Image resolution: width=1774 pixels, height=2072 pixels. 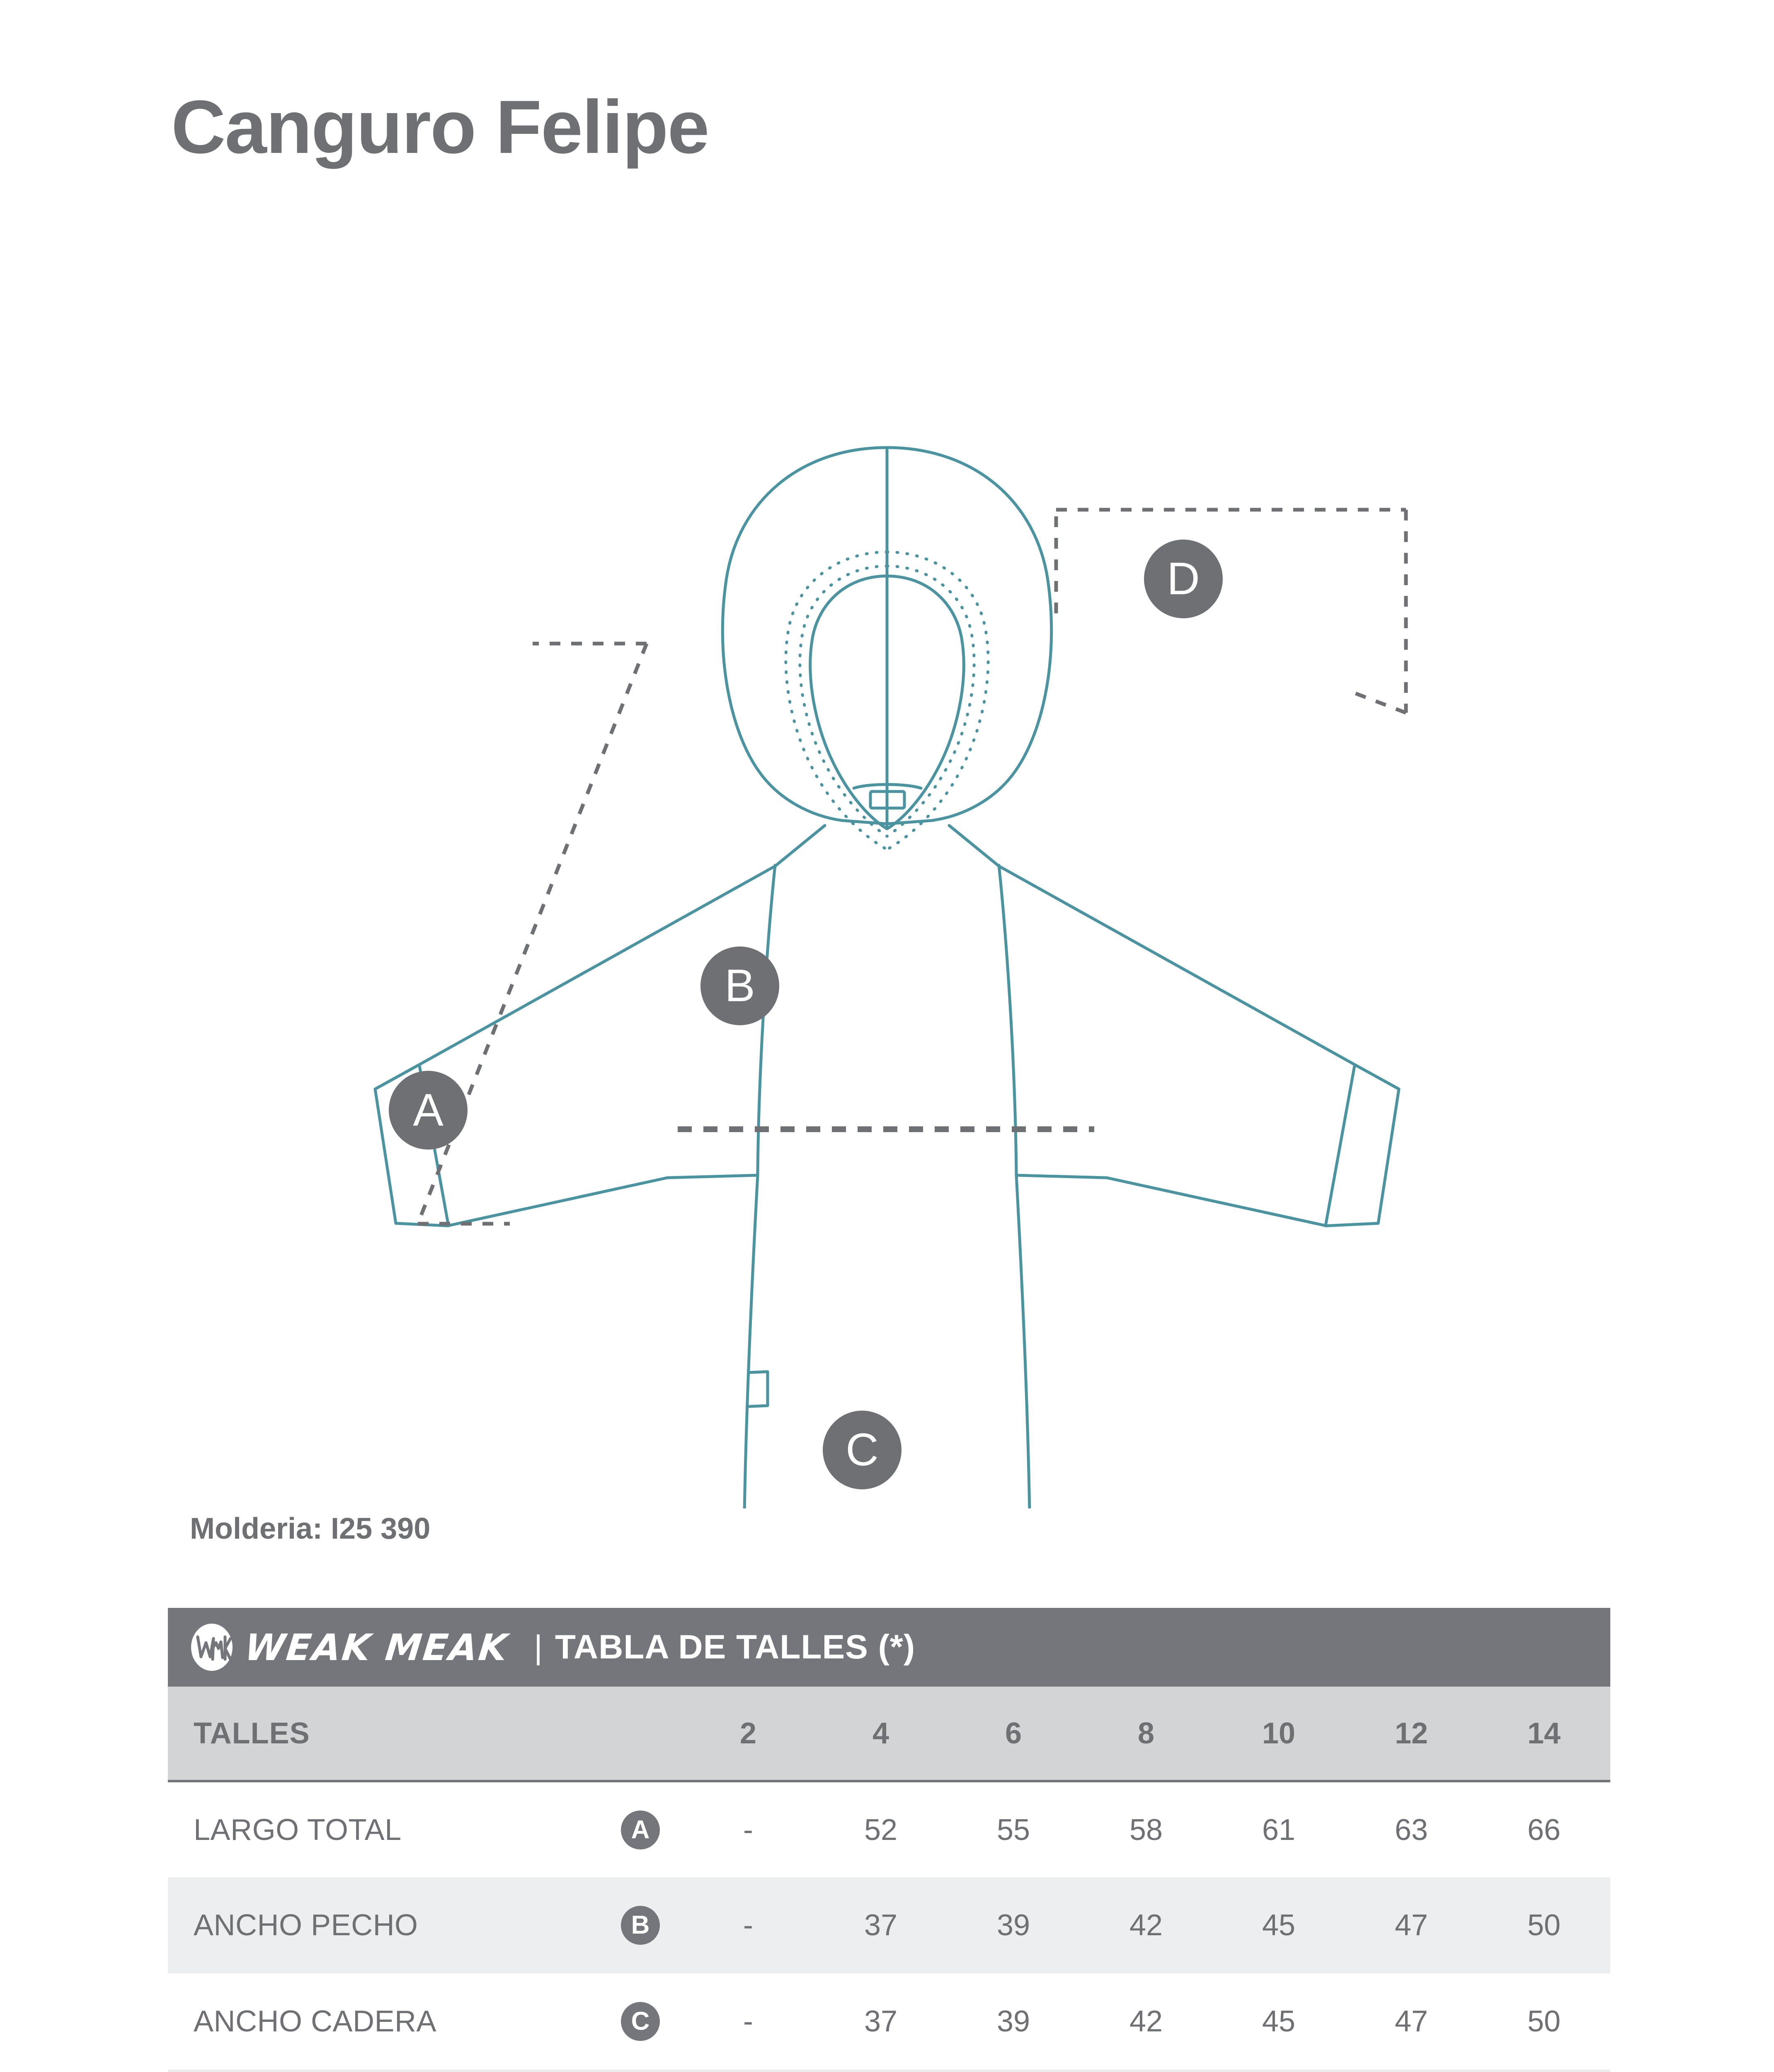 I want to click on size-table-title: TABLA DE TALLES (*), so click(x=735, y=1647).